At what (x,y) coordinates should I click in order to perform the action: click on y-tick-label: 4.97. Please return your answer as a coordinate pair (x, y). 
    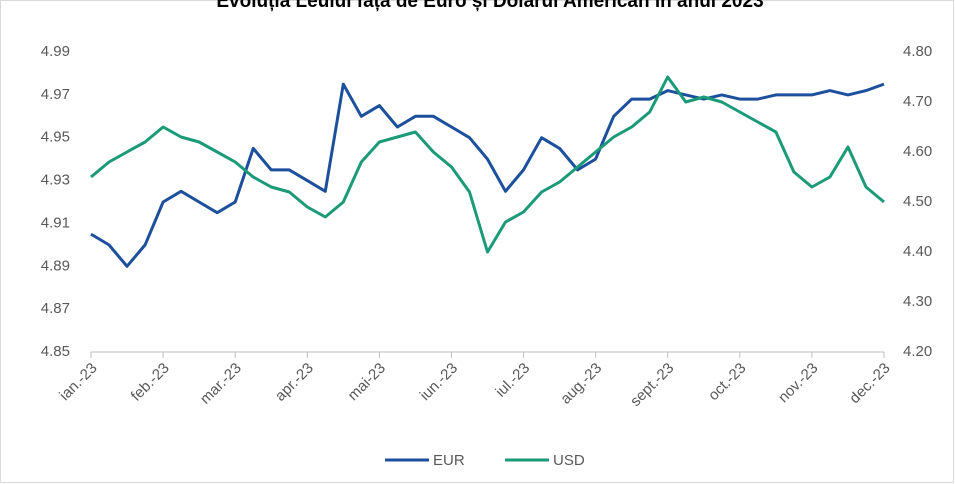
    Looking at the image, I should click on (55, 94).